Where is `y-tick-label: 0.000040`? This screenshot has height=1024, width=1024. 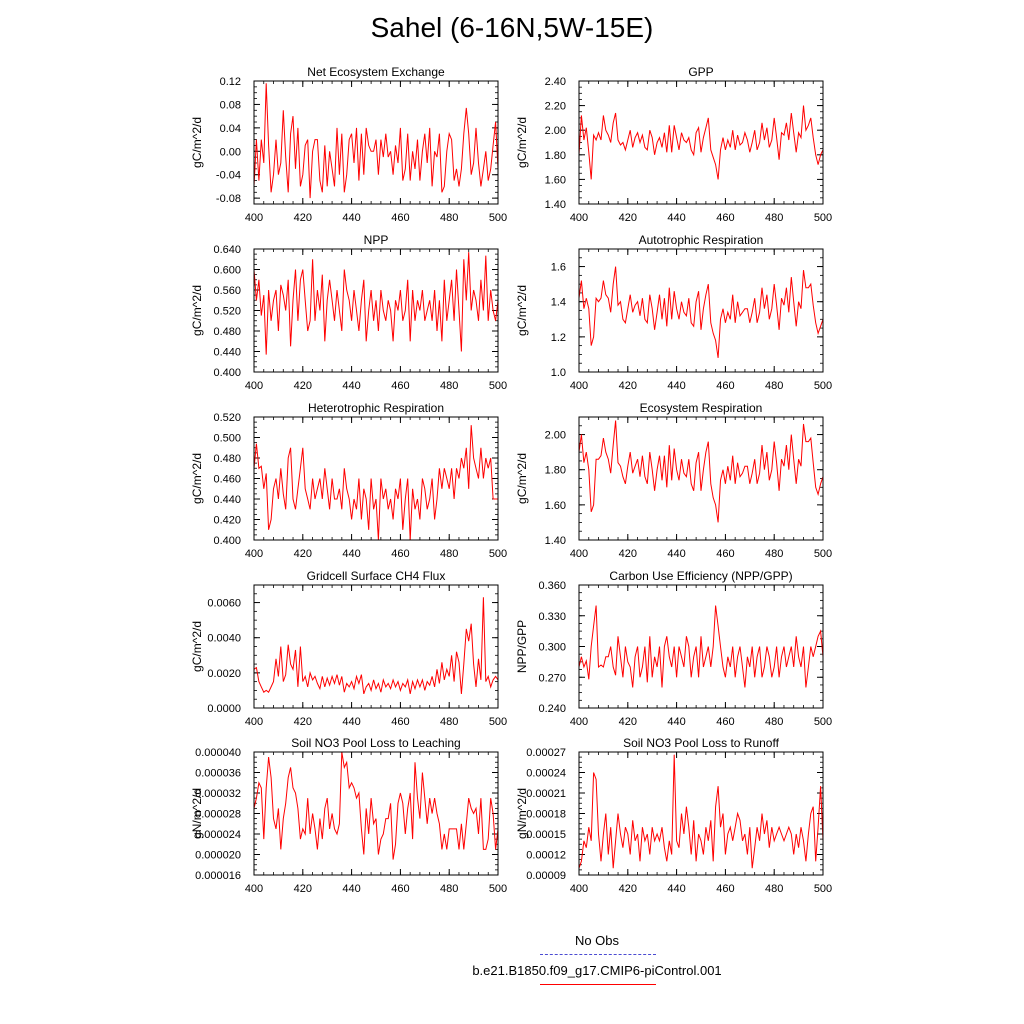
y-tick-label: 0.000040 is located at coordinates (218, 753).